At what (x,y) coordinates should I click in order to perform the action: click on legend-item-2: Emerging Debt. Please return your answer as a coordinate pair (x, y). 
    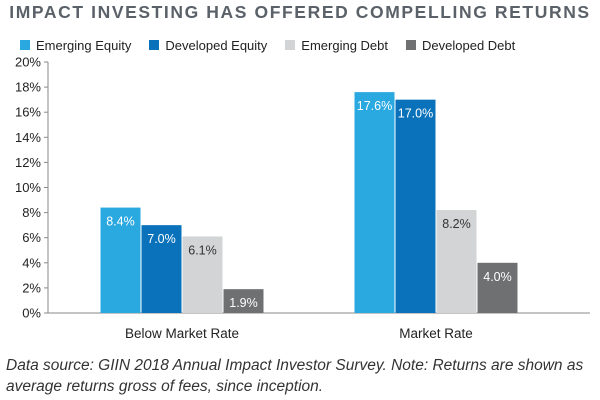
    Looking at the image, I should click on (336, 45).